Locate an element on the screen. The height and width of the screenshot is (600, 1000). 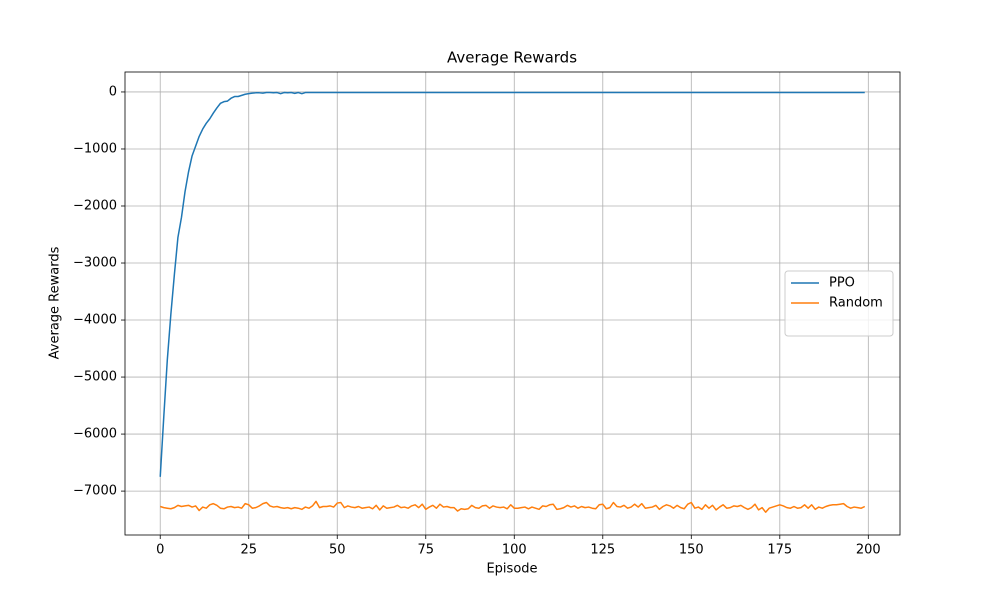
x-tick-label: 50 is located at coordinates (337, 550).